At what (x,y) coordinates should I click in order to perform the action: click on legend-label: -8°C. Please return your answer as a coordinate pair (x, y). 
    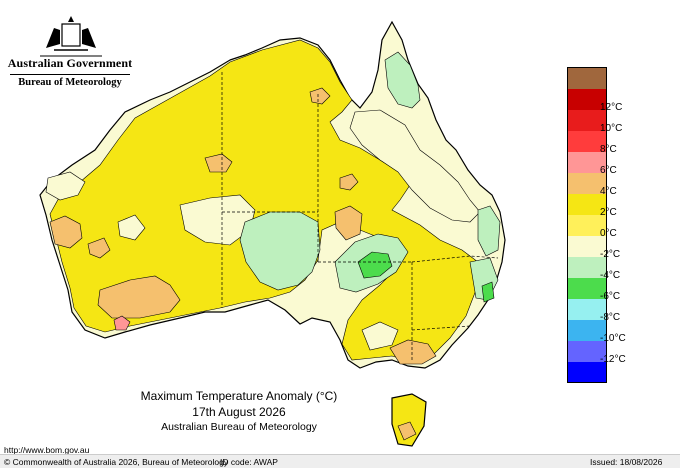
    Looking at the image, I should click on (610, 317).